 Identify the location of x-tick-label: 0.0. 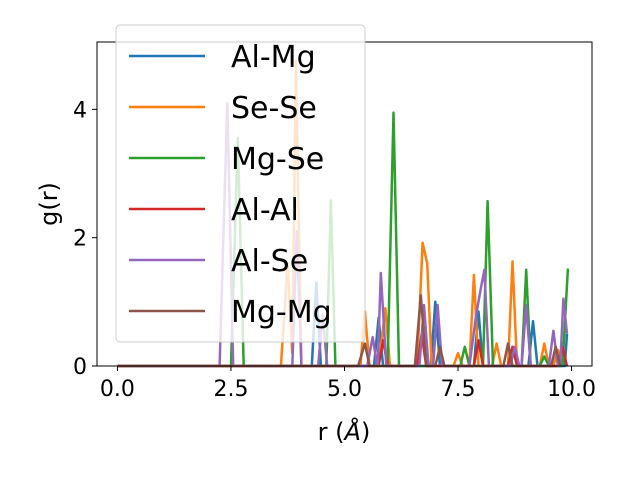
(117, 389).